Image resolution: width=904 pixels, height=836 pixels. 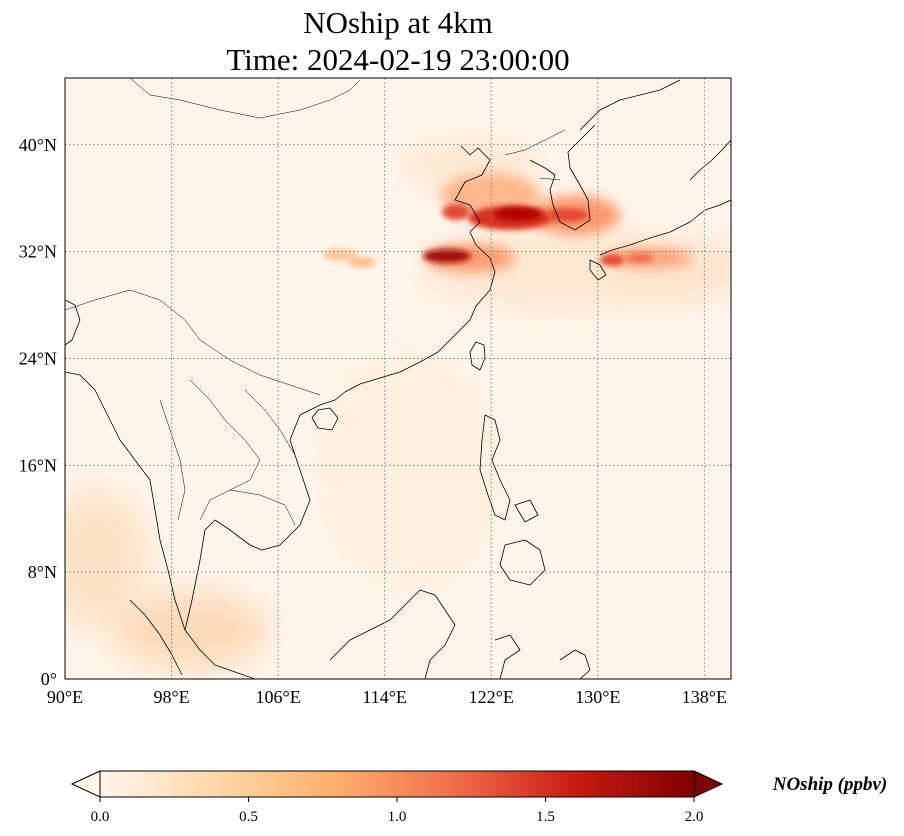 I want to click on plume-bay-of-bengal, so click(x=107, y=560).